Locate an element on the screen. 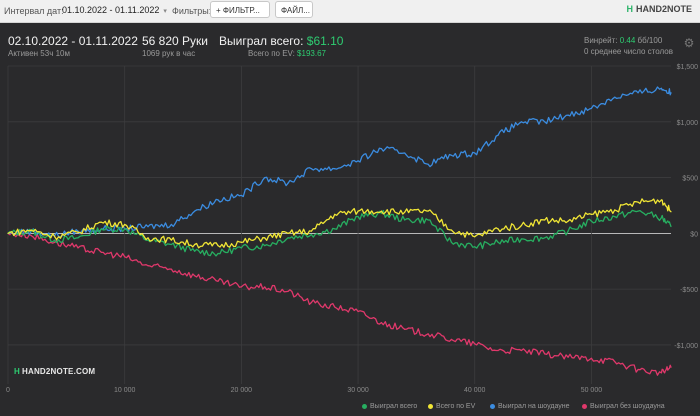 This screenshot has height=416, width=700. summary-date-range: 02.10.2022 - 01.11.2022 is located at coordinates (73, 41).